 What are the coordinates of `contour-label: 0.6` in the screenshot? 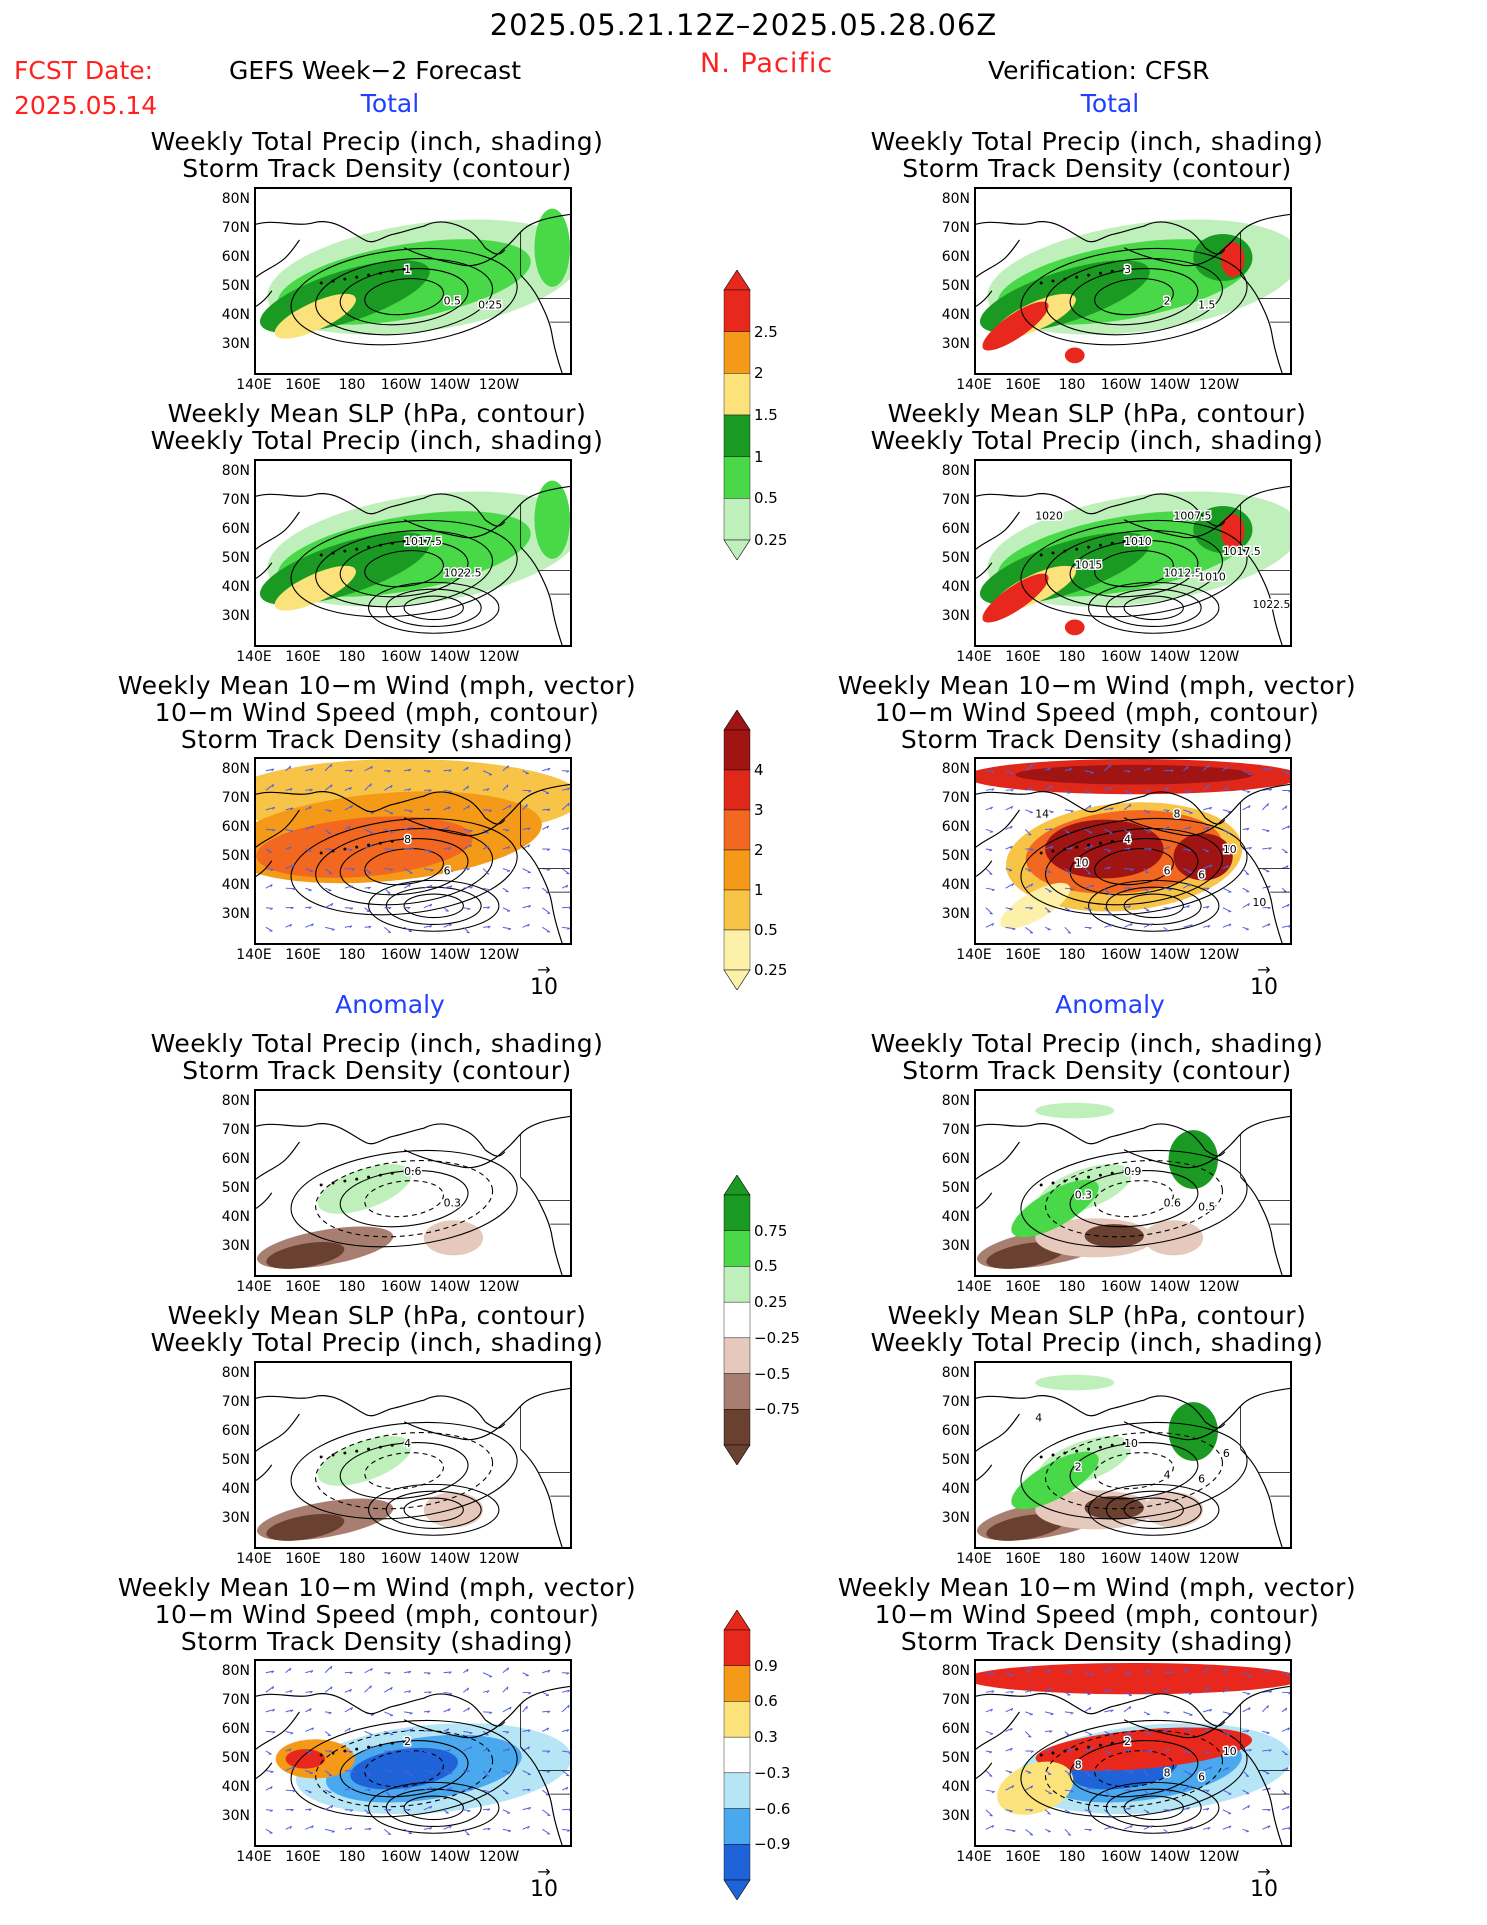 It's located at (412, 1171).